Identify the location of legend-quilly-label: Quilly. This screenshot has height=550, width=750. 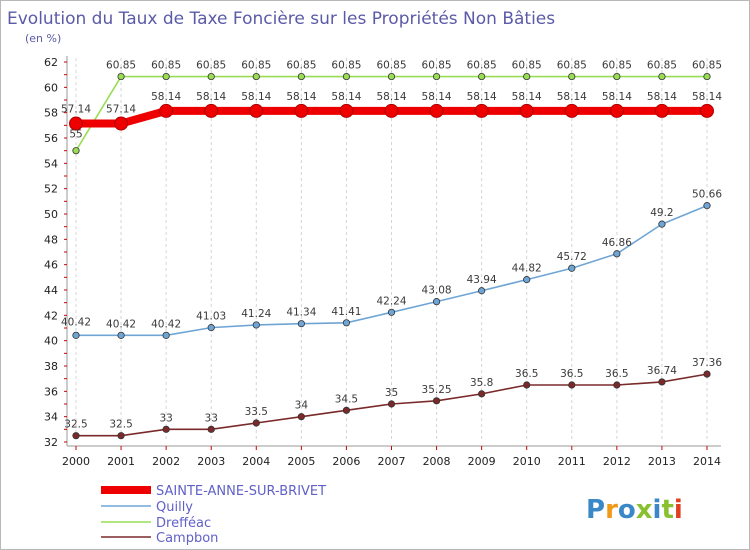
(174, 507).